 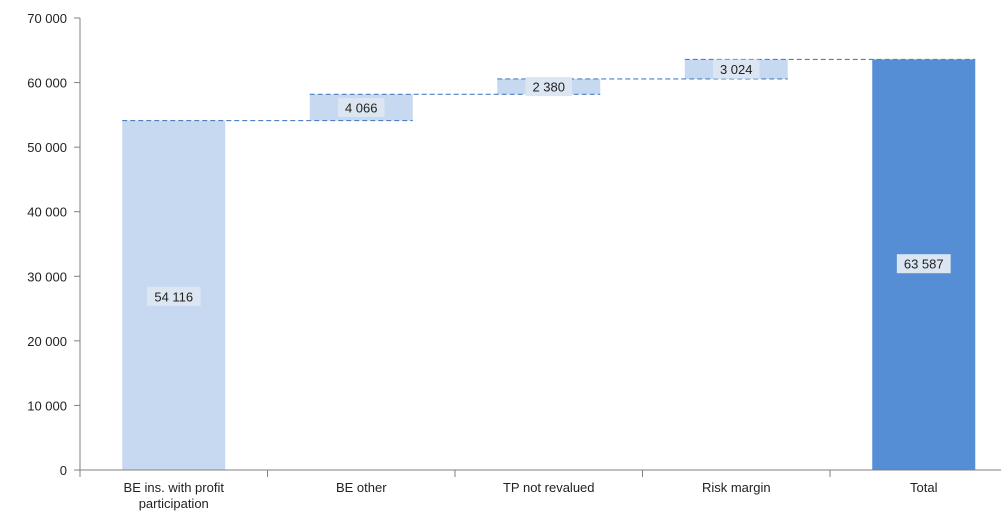 What do you see at coordinates (47, 18) in the screenshot?
I see `y-tick-label: 70 000` at bounding box center [47, 18].